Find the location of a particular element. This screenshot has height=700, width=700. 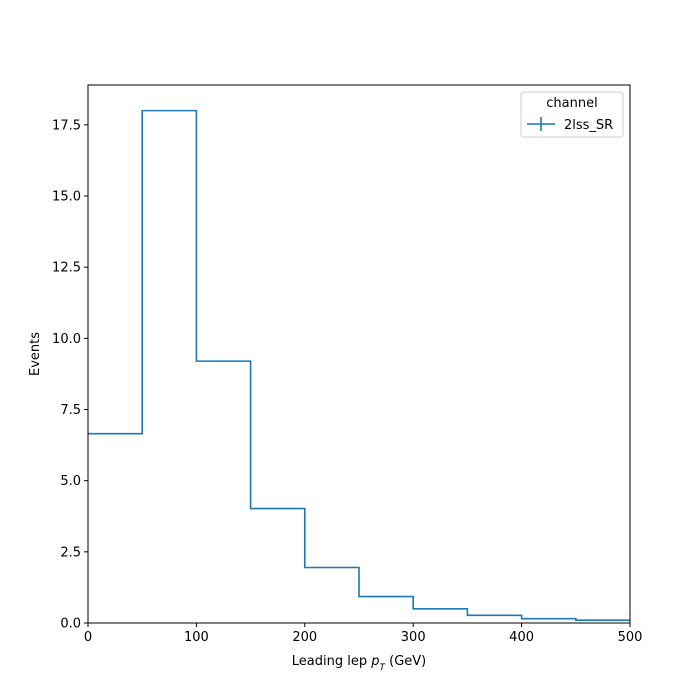

y-axis-ticks: 0.0 2.5 5.0 7.5 10.0 12.5 15.0 17.5 is located at coordinates (70, 375).